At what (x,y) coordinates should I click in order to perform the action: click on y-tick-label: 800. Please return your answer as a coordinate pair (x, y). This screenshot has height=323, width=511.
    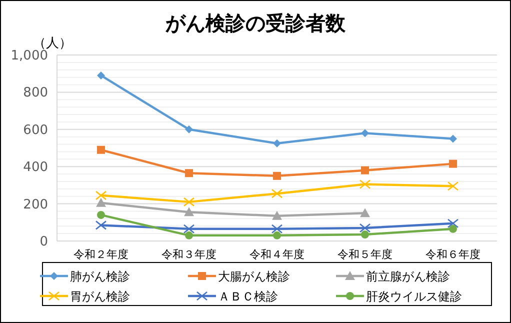
    Looking at the image, I should click on (35, 93).